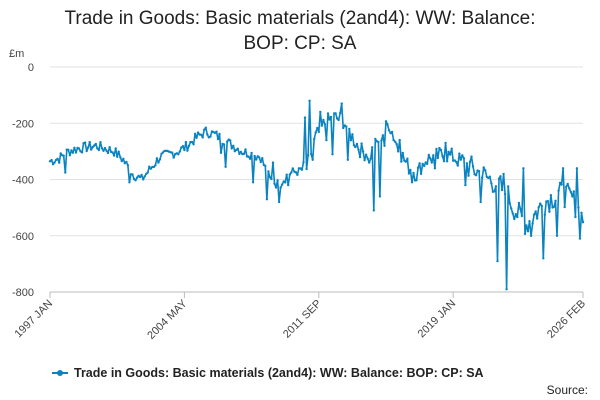 The image size is (600, 400). I want to click on y-axis-unit-label: £m, so click(17, 54).